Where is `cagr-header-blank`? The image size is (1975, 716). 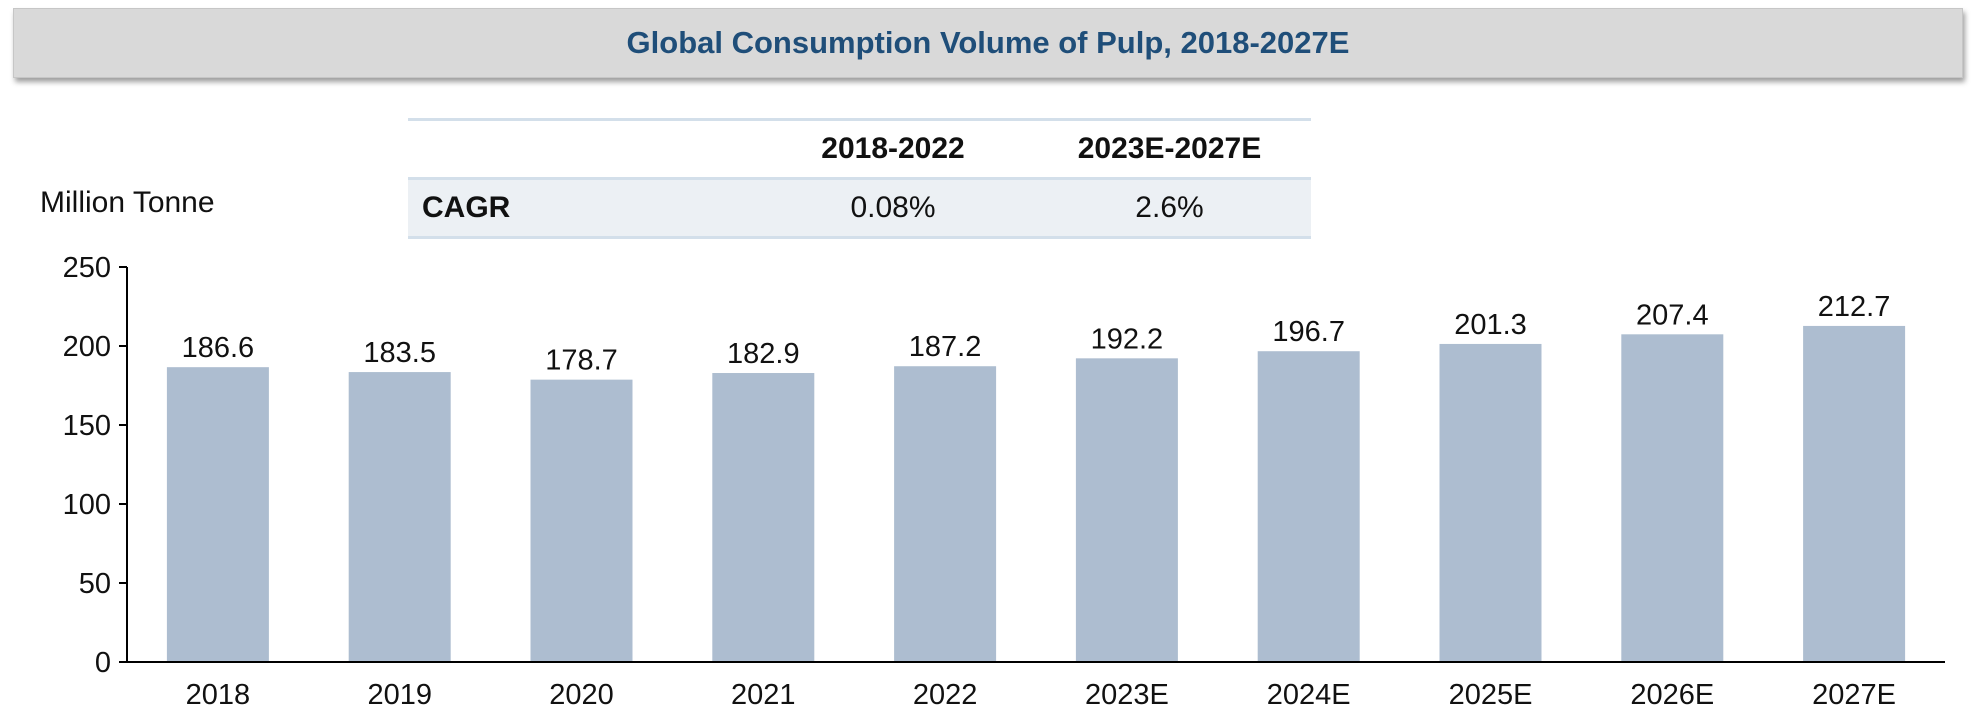
cagr-header-blank is located at coordinates (583, 149).